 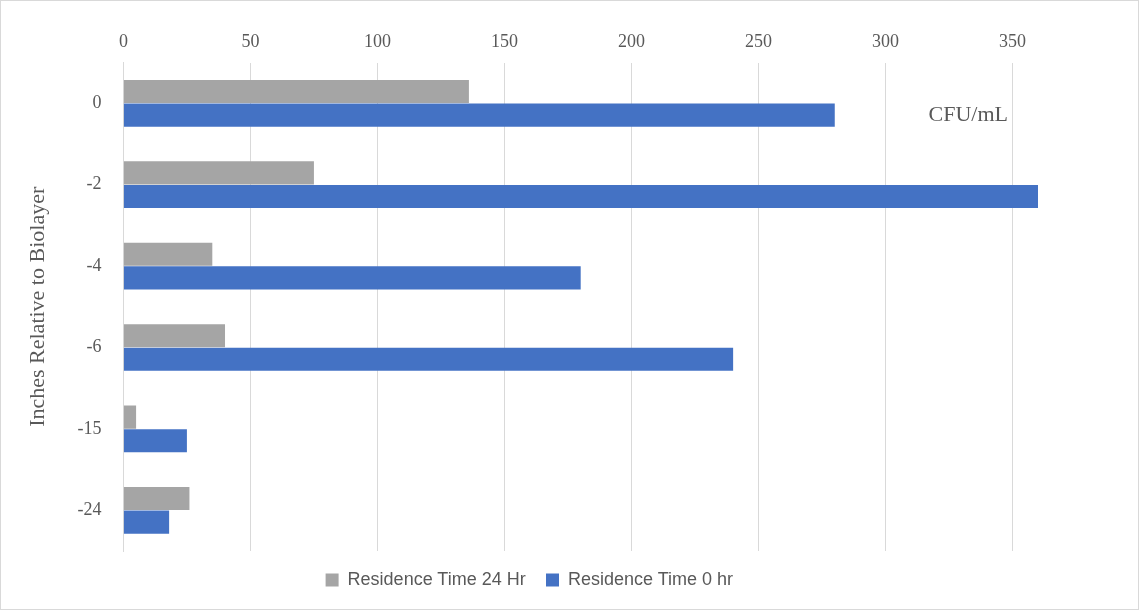 What do you see at coordinates (89, 427) in the screenshot?
I see `y-tick-label: -15` at bounding box center [89, 427].